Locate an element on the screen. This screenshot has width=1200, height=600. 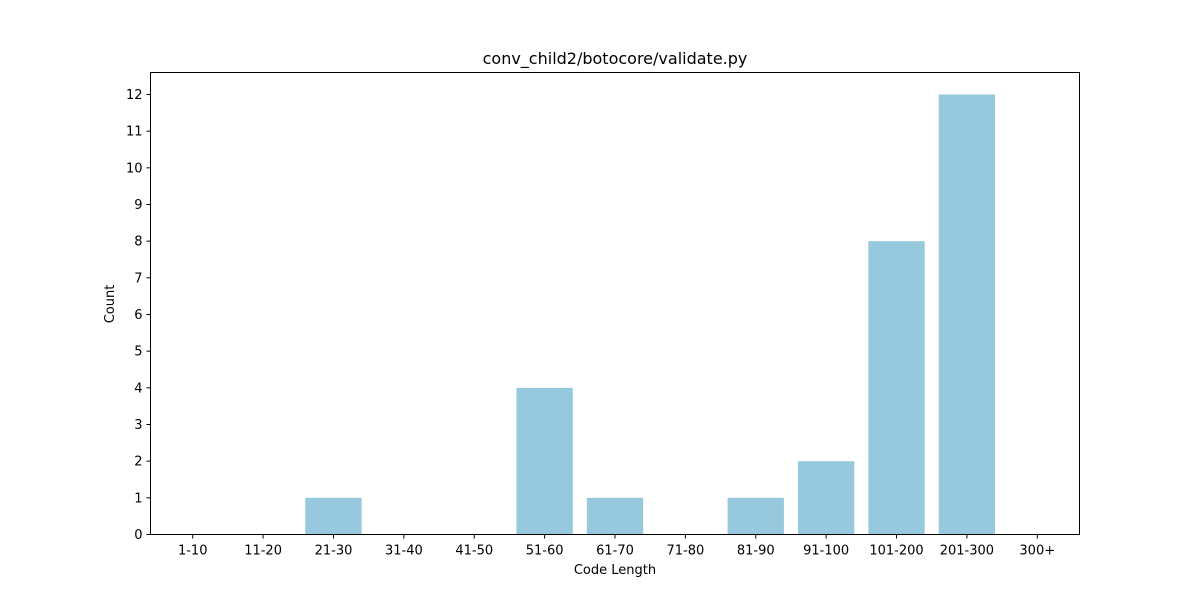
y-tick-label: 1 is located at coordinates (138, 498).